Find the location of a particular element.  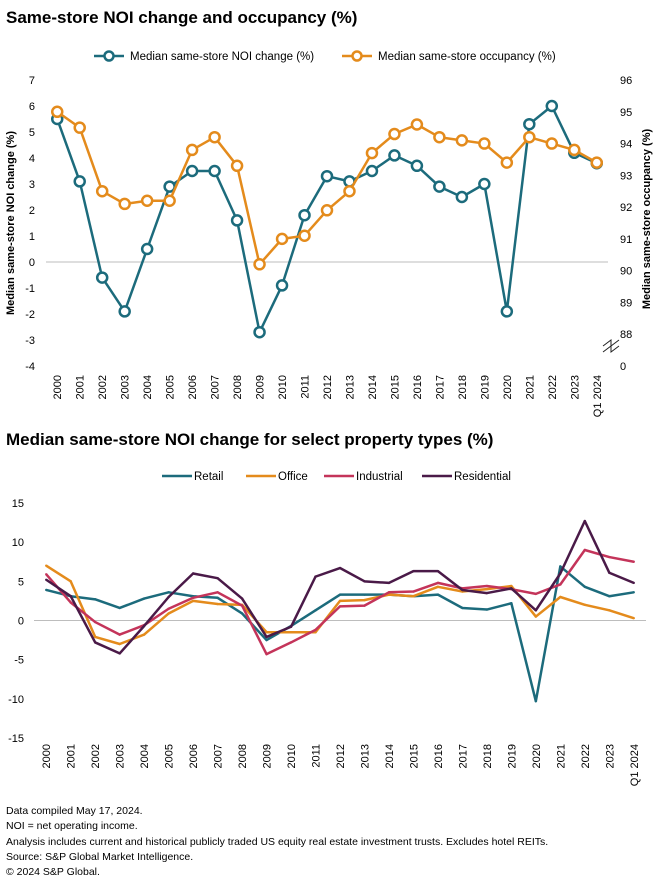

legend-item-office: Office is located at coordinates (277, 477).